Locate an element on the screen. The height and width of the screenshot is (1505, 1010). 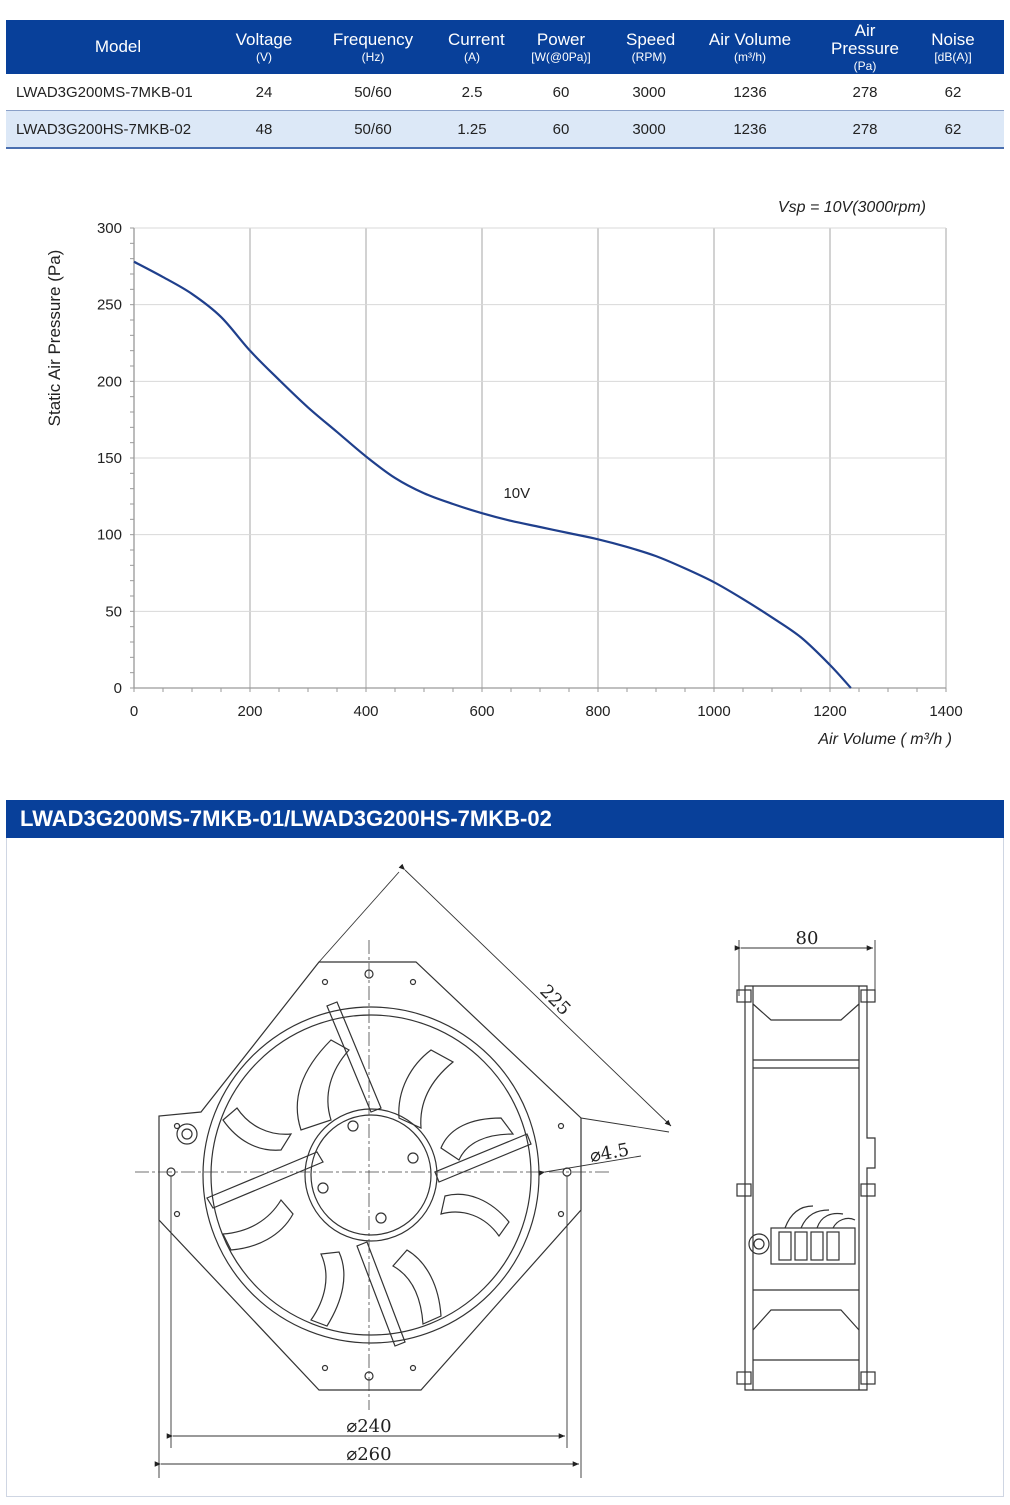
center-lines is located at coordinates (373, 1175).